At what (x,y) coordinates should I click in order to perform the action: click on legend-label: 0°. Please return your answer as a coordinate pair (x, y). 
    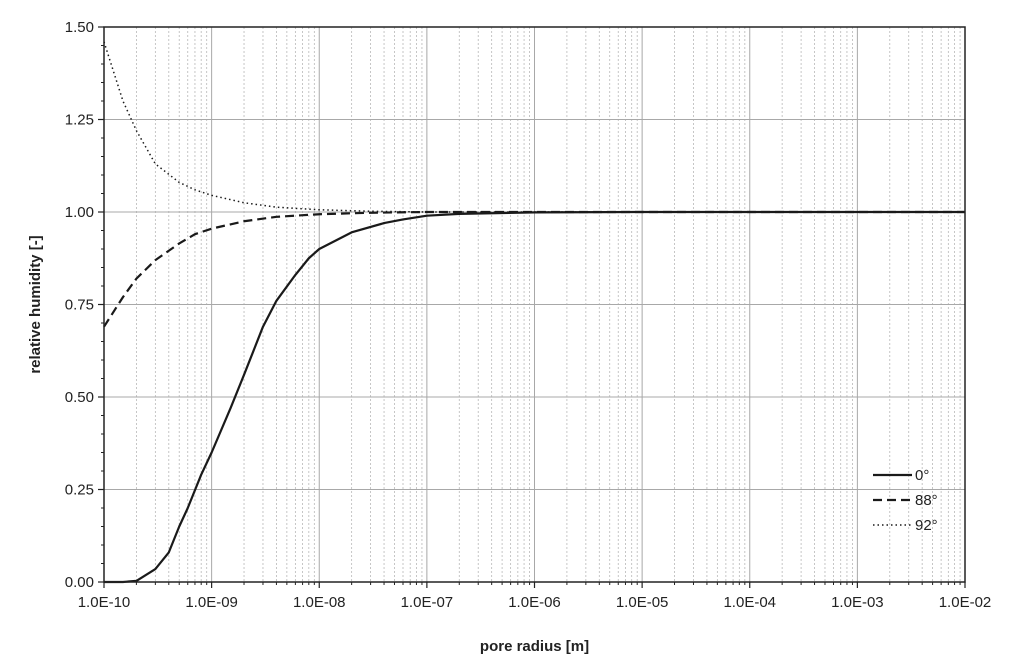
    Looking at the image, I should click on (922, 475).